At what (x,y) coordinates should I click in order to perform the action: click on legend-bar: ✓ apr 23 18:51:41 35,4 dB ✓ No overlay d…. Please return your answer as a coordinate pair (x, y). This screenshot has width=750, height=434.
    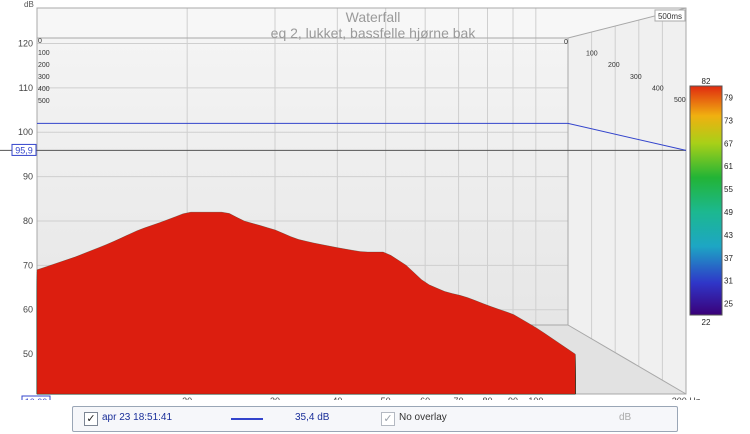
    Looking at the image, I should click on (375, 419).